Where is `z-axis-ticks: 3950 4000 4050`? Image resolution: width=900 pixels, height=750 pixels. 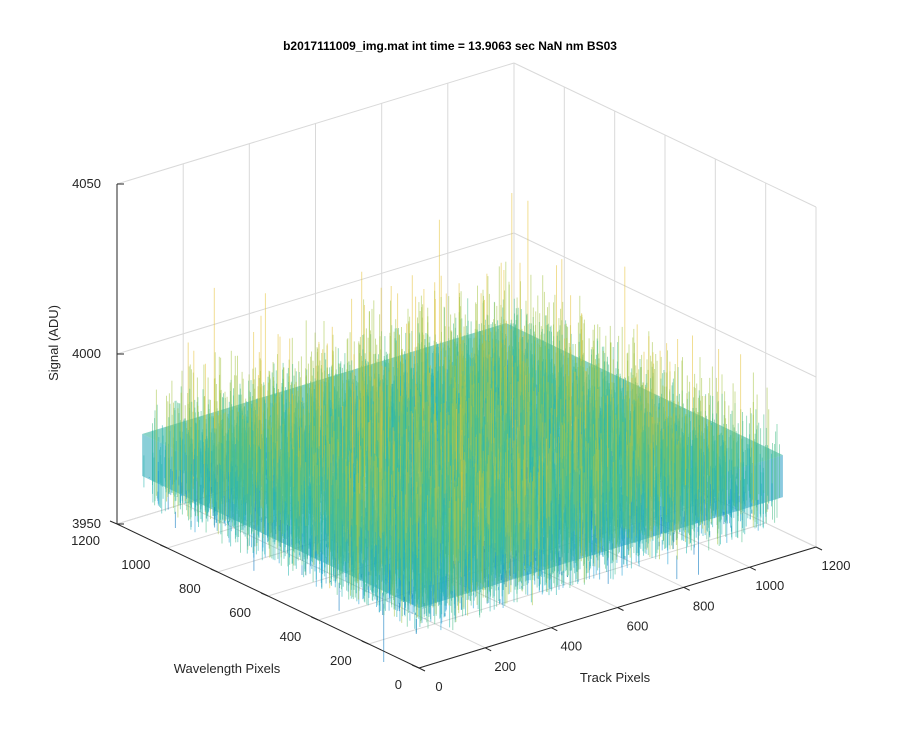 z-axis-ticks: 3950 4000 4050 is located at coordinates (98, 353).